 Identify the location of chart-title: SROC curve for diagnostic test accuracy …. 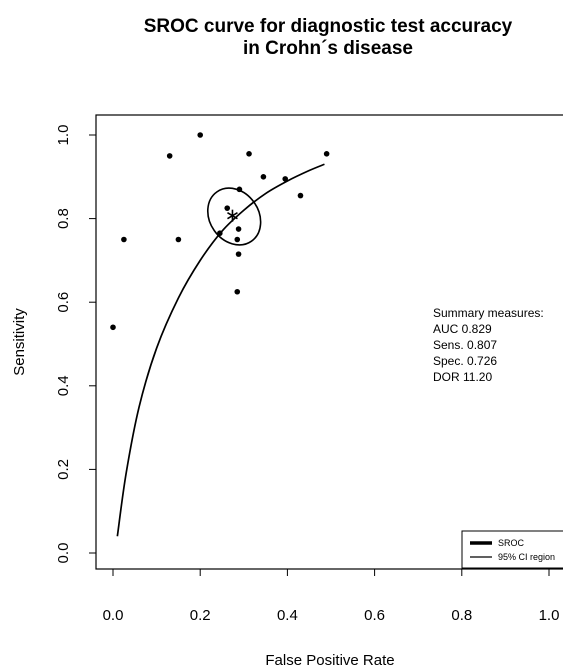
(328, 37).